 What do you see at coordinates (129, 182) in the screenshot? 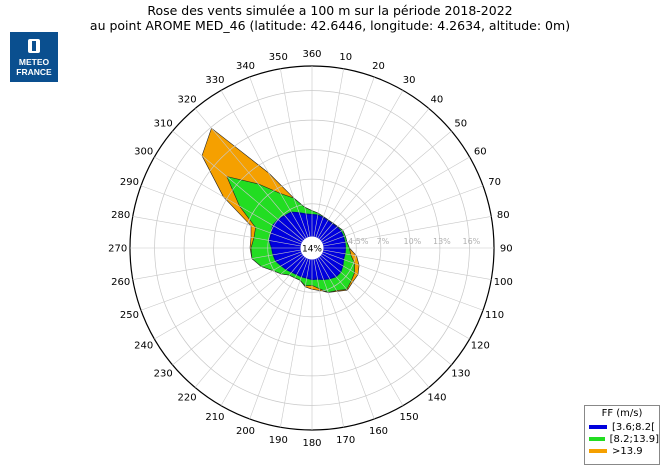
I see `direction-label: 290` at bounding box center [129, 182].